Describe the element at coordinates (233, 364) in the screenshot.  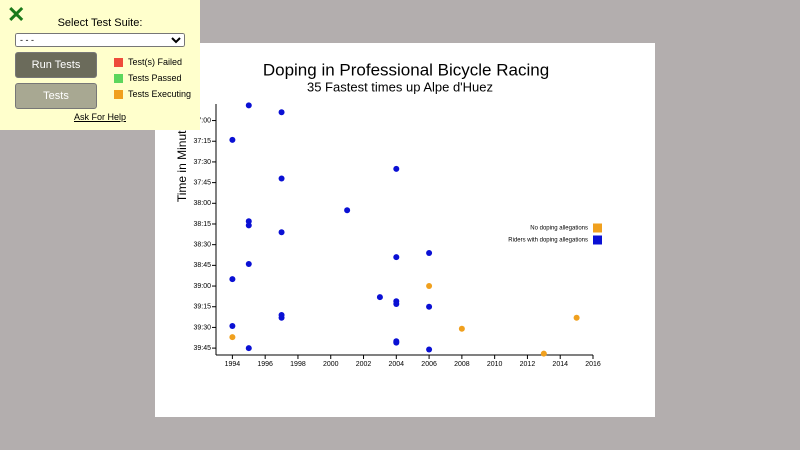
I see `x-tick-label: 1994` at that location.